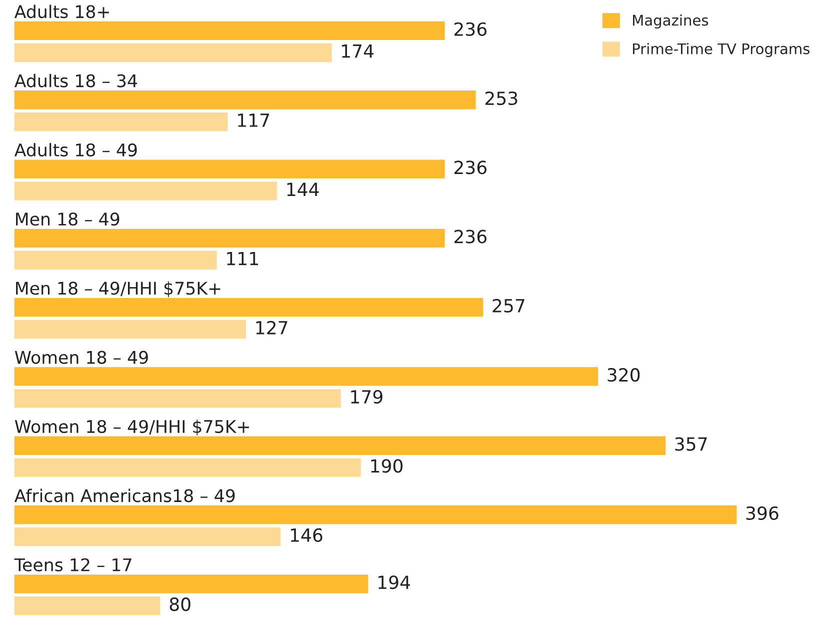 The width and height of the screenshot is (825, 630). What do you see at coordinates (670, 21) in the screenshot?
I see `legend-label: Magazines` at bounding box center [670, 21].